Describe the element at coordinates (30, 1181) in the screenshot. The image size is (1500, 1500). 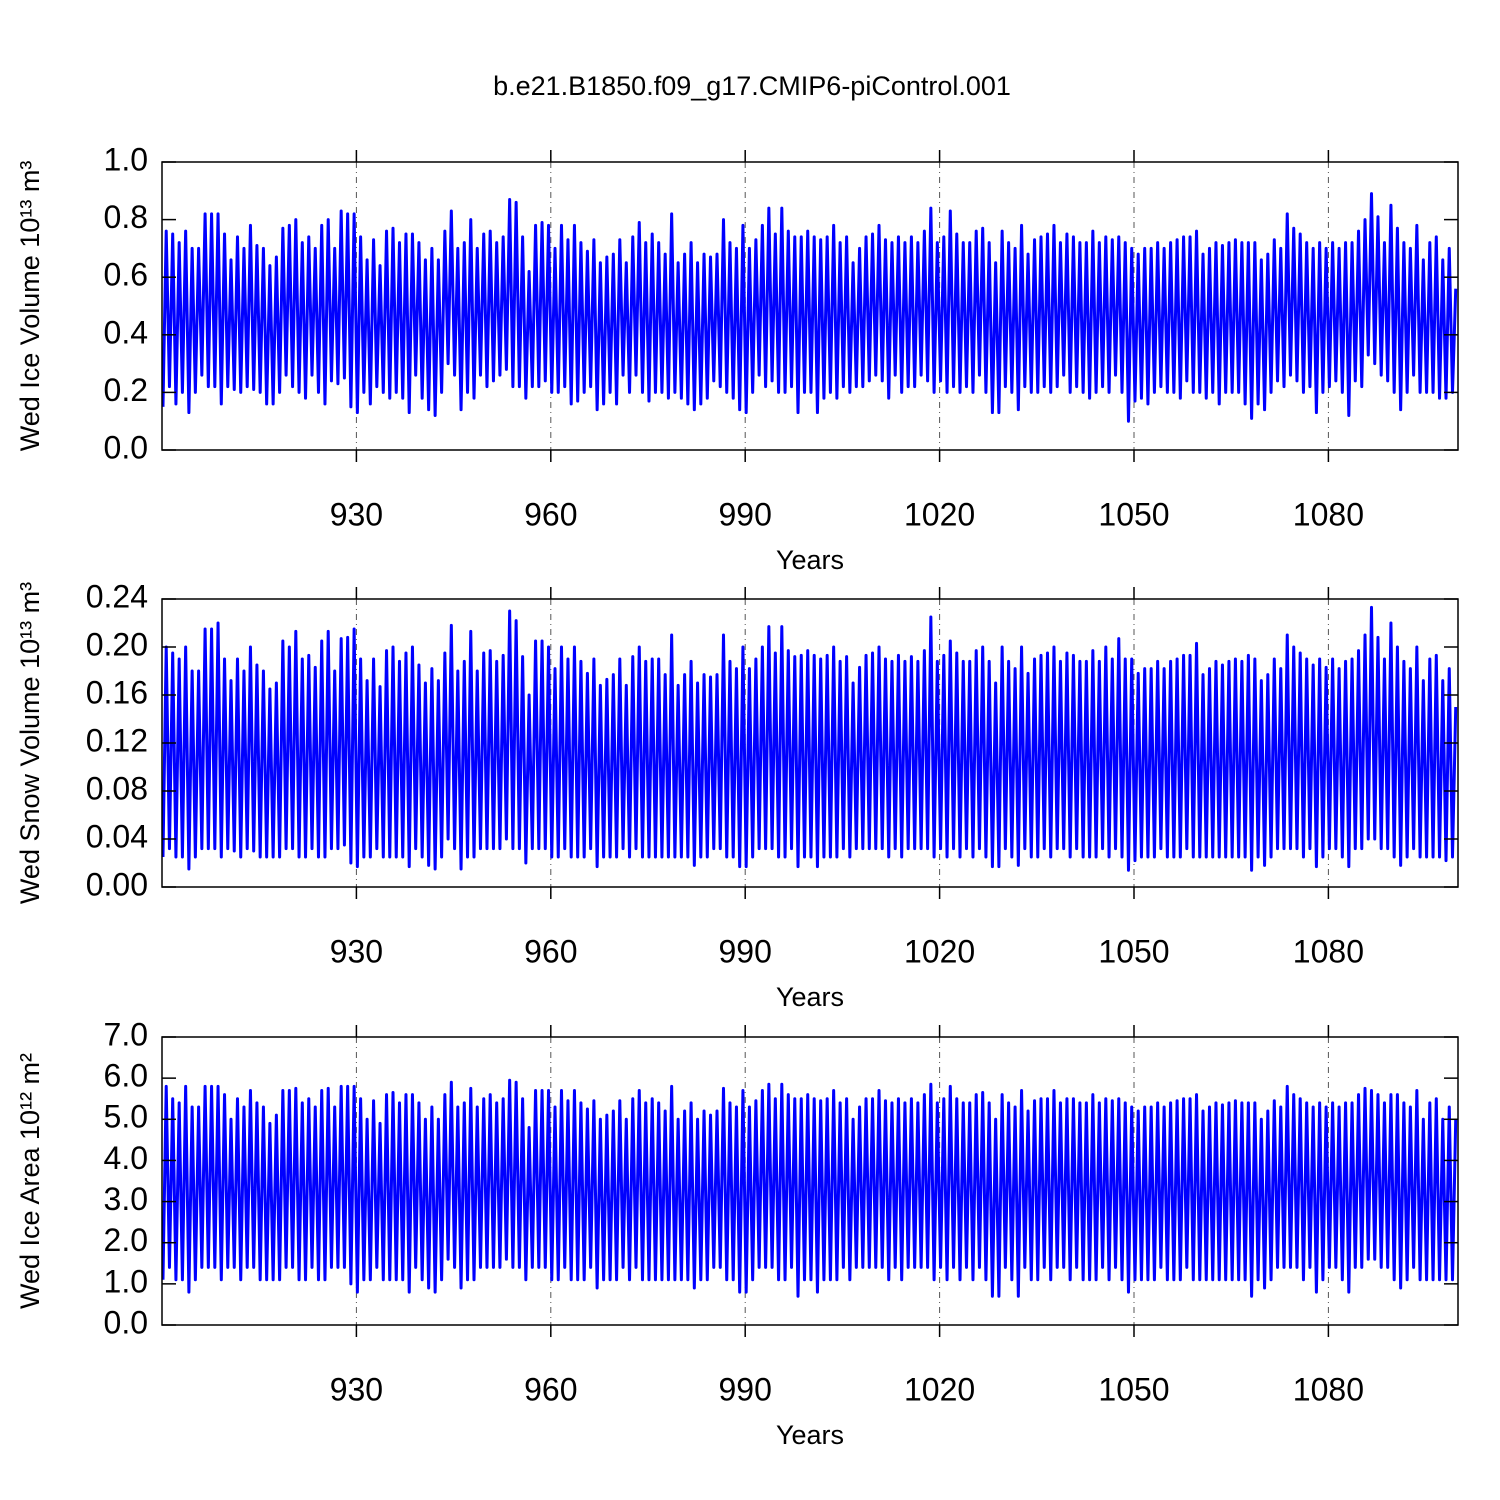
I see `y-axis-label: Wed Ice Area 10¹² m²` at that location.